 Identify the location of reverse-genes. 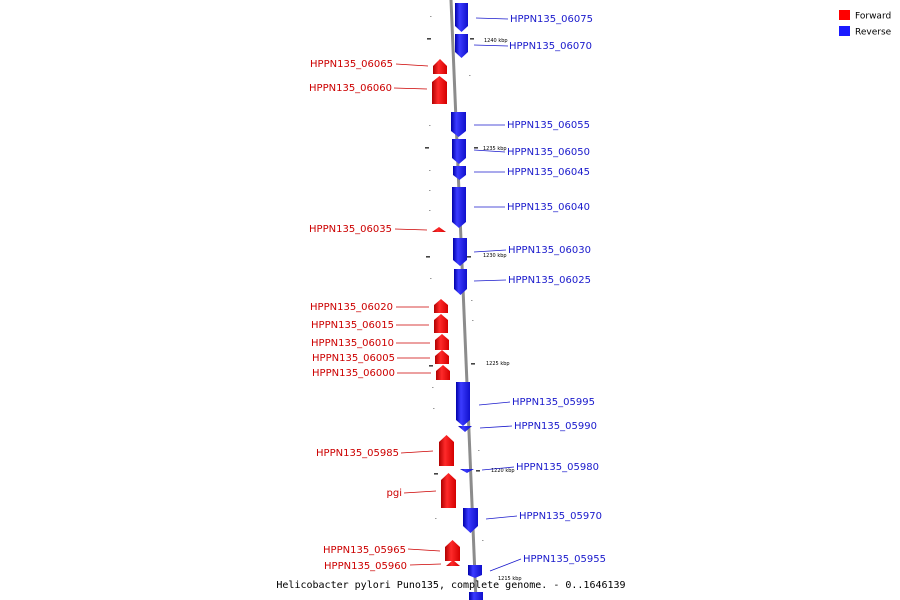
(467, 301).